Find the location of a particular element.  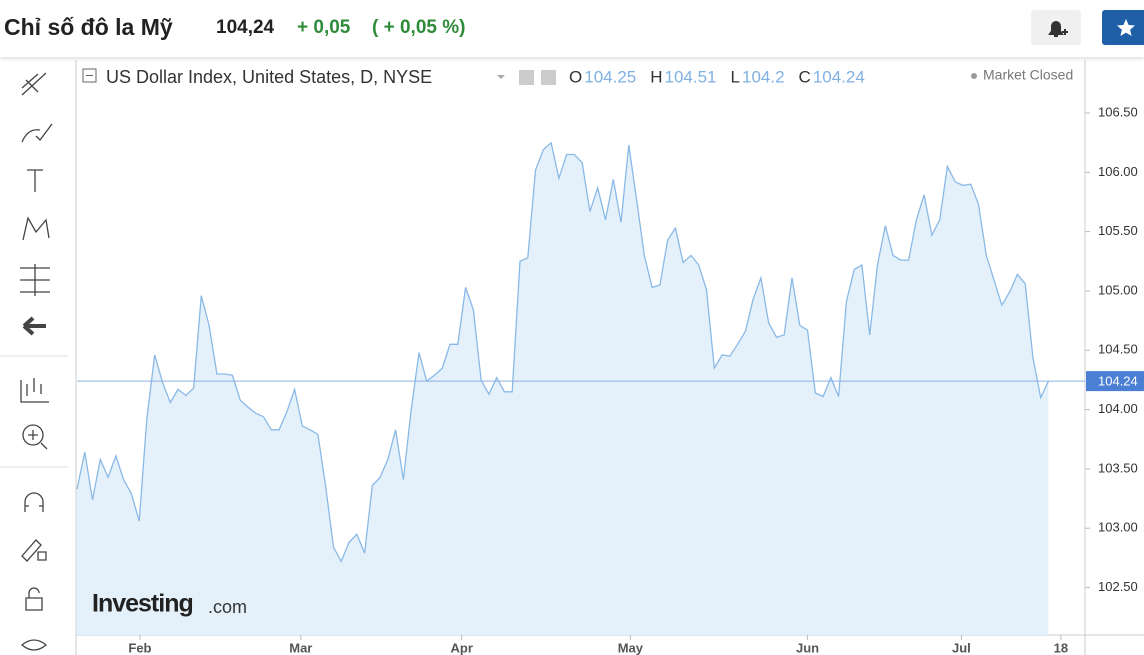

last-price-label: 104.24 is located at coordinates (1118, 381).